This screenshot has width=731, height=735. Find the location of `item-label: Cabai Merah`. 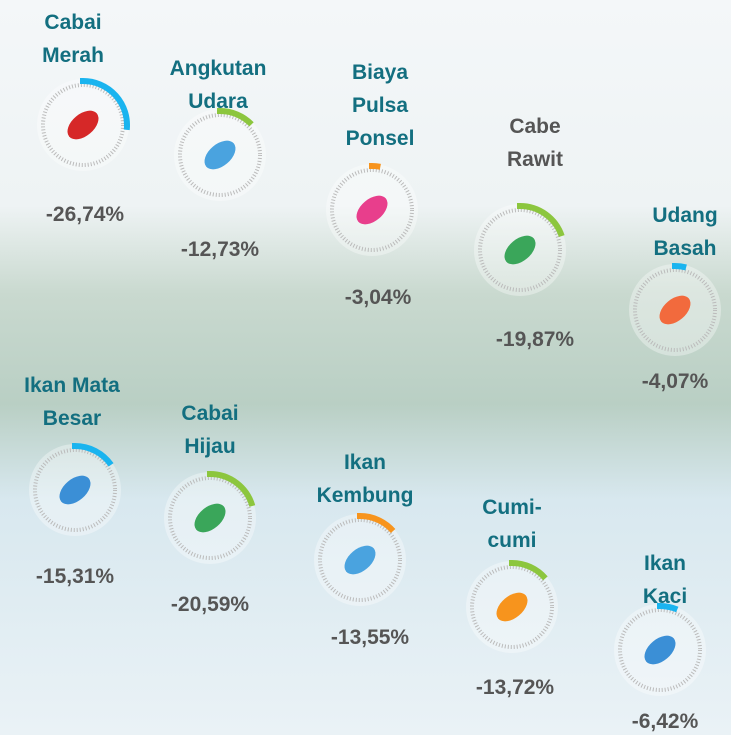

item-label: Cabai Merah is located at coordinates (73, 39).